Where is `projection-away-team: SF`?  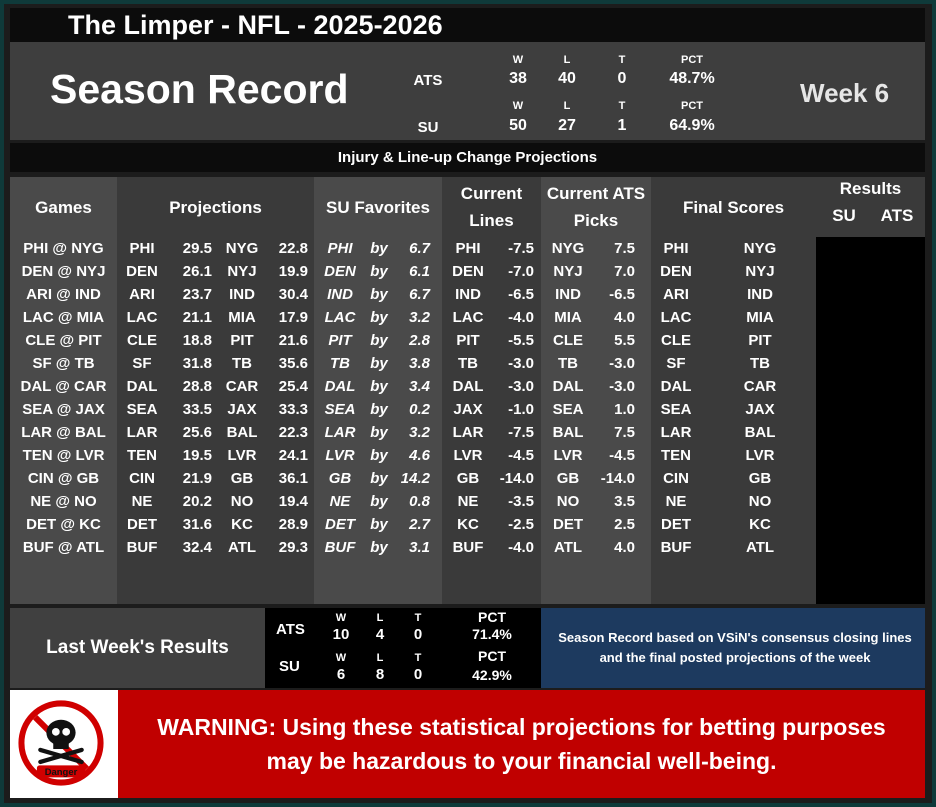 projection-away-team: SF is located at coordinates (142, 363).